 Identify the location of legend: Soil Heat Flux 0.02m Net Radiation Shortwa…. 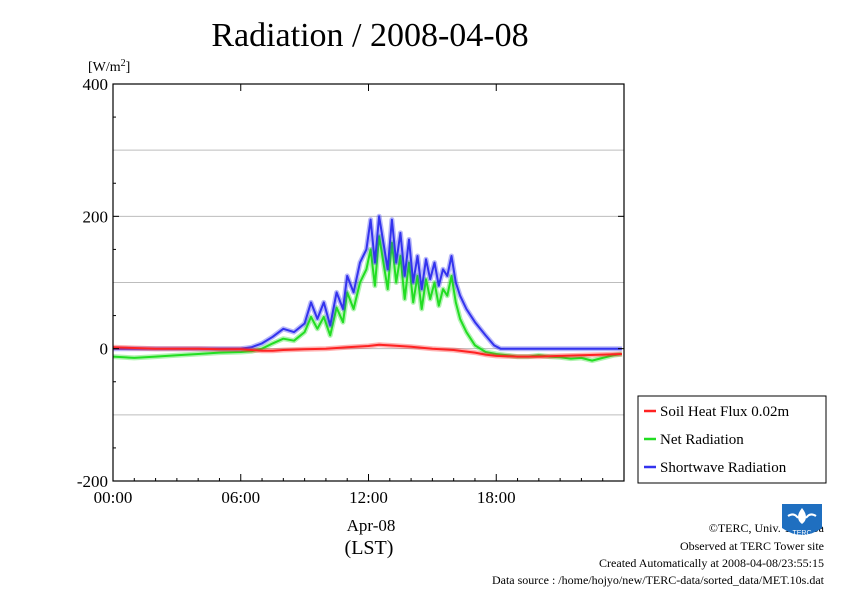
(732, 439).